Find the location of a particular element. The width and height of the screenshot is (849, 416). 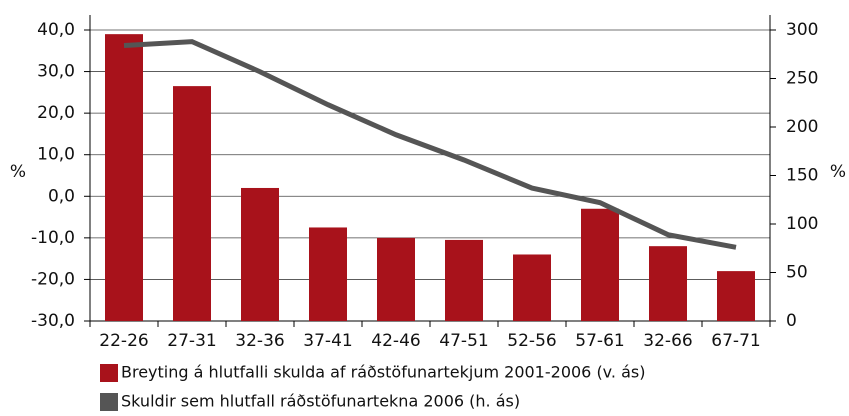

y-axis-label: % is located at coordinates (18, 172).